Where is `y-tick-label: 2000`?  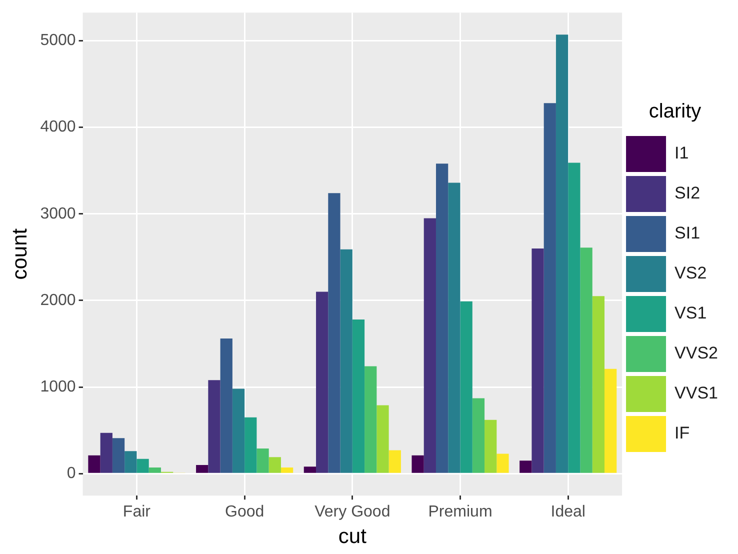 y-tick-label: 2000 is located at coordinates (58, 300).